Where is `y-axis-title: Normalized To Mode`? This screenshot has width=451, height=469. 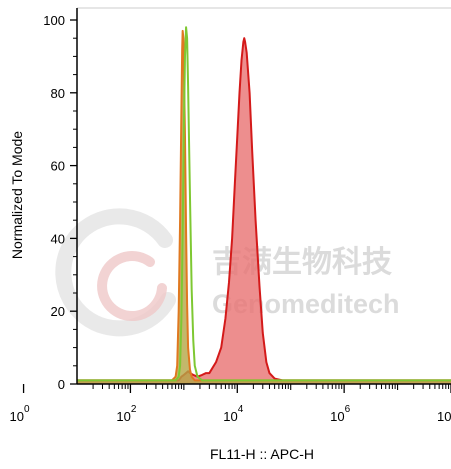
y-axis-title: Normalized To Mode is located at coordinates (17, 195).